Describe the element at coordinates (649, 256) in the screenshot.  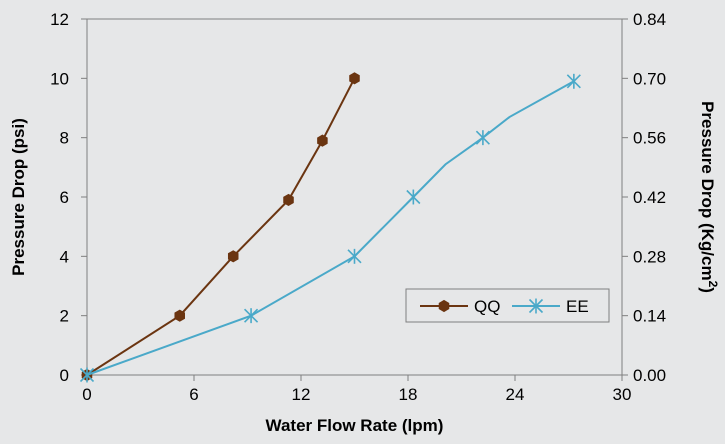
I see `y2-tick-label: 0.28` at that location.